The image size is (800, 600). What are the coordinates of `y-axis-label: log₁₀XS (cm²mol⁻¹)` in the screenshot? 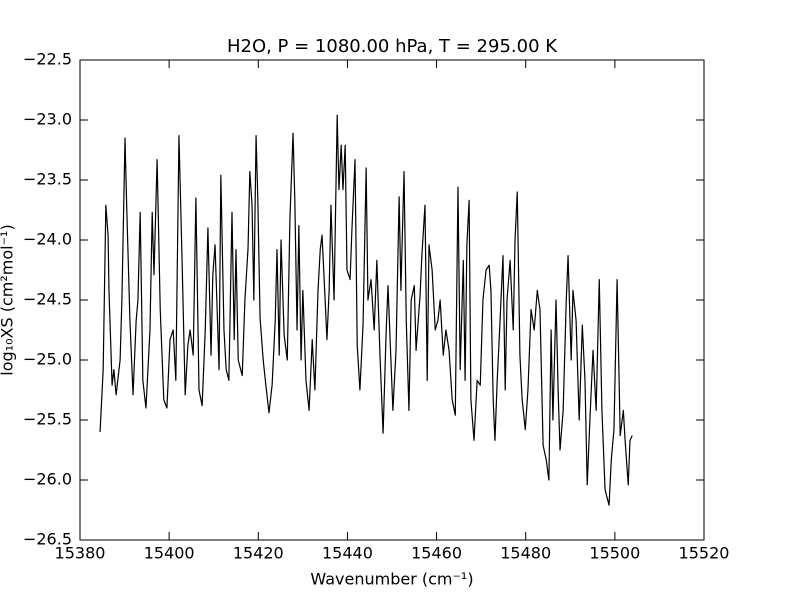 It's located at (8, 299).